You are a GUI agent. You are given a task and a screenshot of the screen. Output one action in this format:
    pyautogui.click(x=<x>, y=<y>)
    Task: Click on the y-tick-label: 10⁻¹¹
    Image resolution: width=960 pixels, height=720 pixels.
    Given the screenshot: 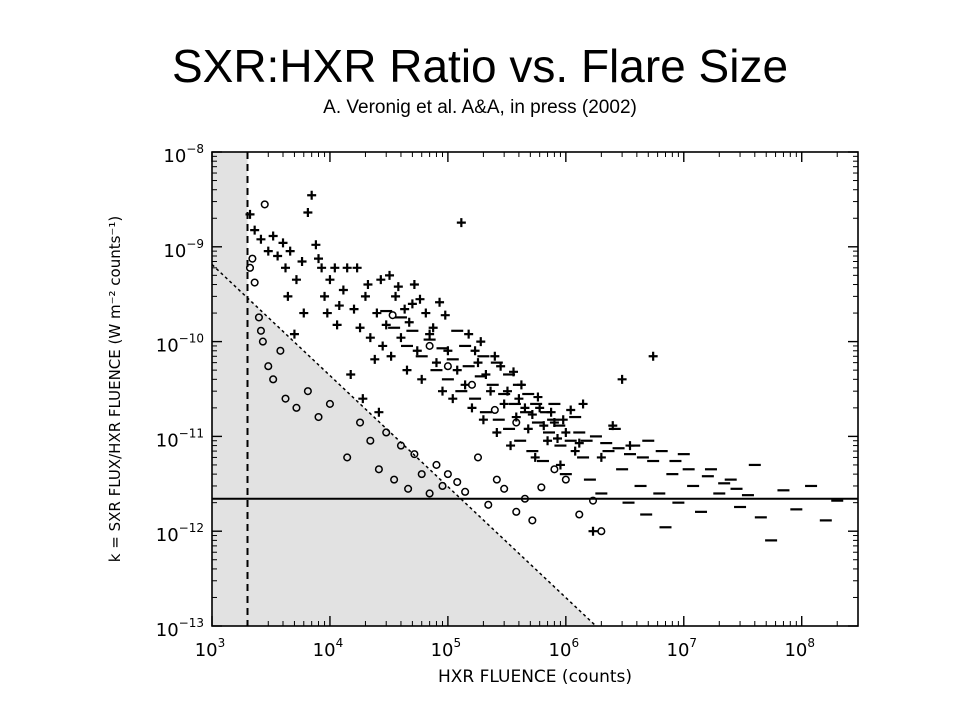 What is the action you would take?
    pyautogui.click(x=180, y=438)
    